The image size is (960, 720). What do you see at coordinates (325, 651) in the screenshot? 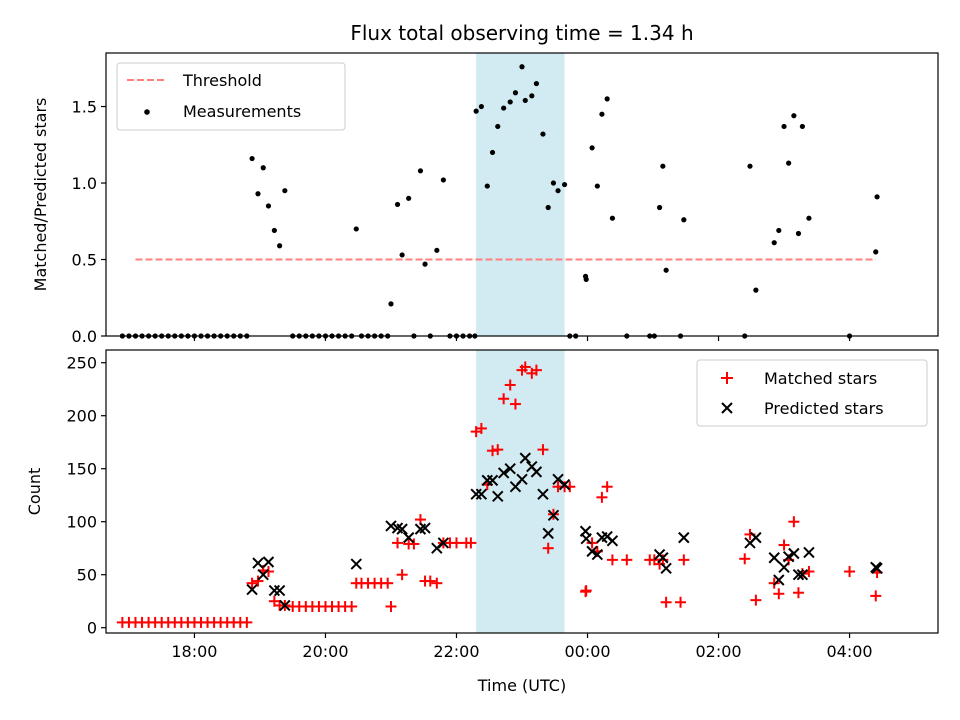
I see `x-tick-label: 20:00` at bounding box center [325, 651].